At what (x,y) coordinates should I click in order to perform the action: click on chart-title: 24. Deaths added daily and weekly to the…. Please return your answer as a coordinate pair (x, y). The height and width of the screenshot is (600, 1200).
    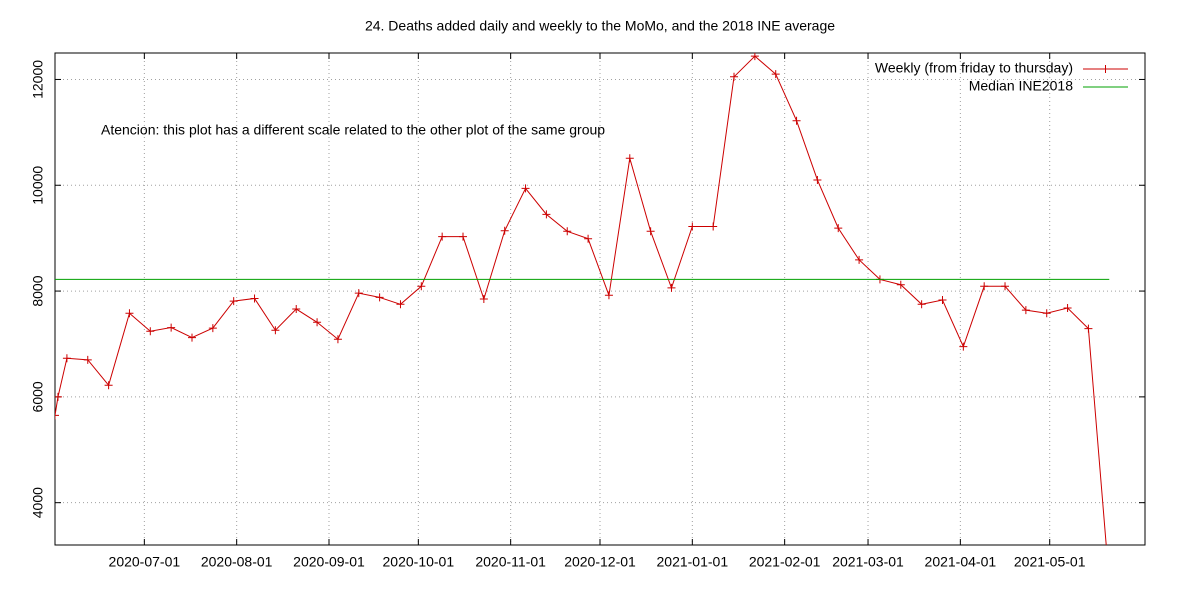
    Looking at the image, I should click on (600, 26).